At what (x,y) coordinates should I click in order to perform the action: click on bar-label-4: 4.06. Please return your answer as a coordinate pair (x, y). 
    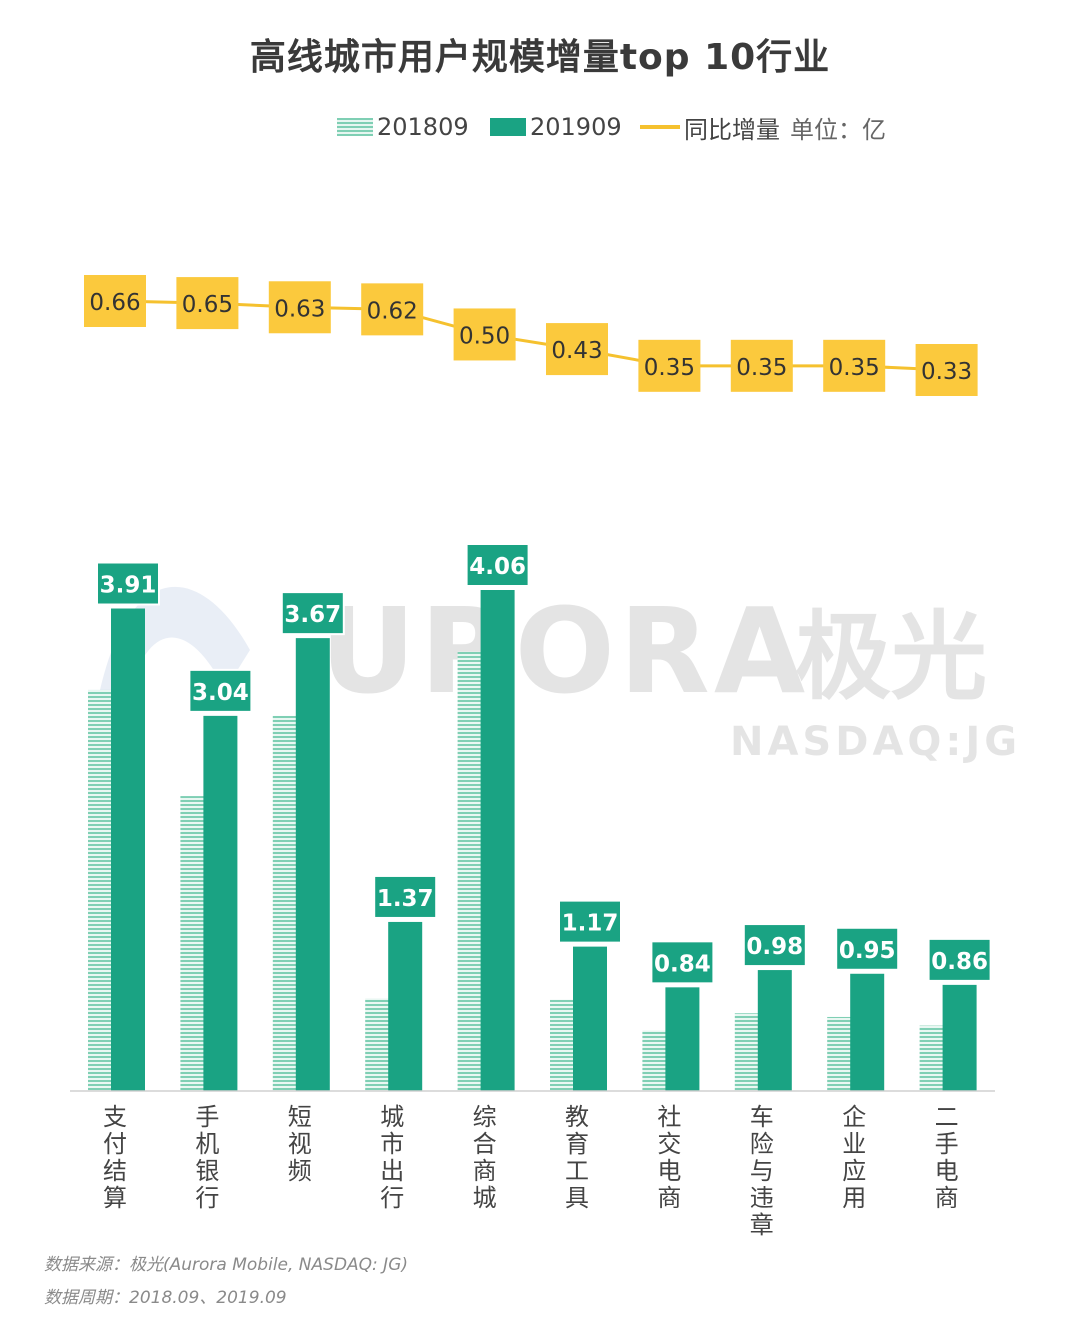
    Looking at the image, I should click on (497, 565).